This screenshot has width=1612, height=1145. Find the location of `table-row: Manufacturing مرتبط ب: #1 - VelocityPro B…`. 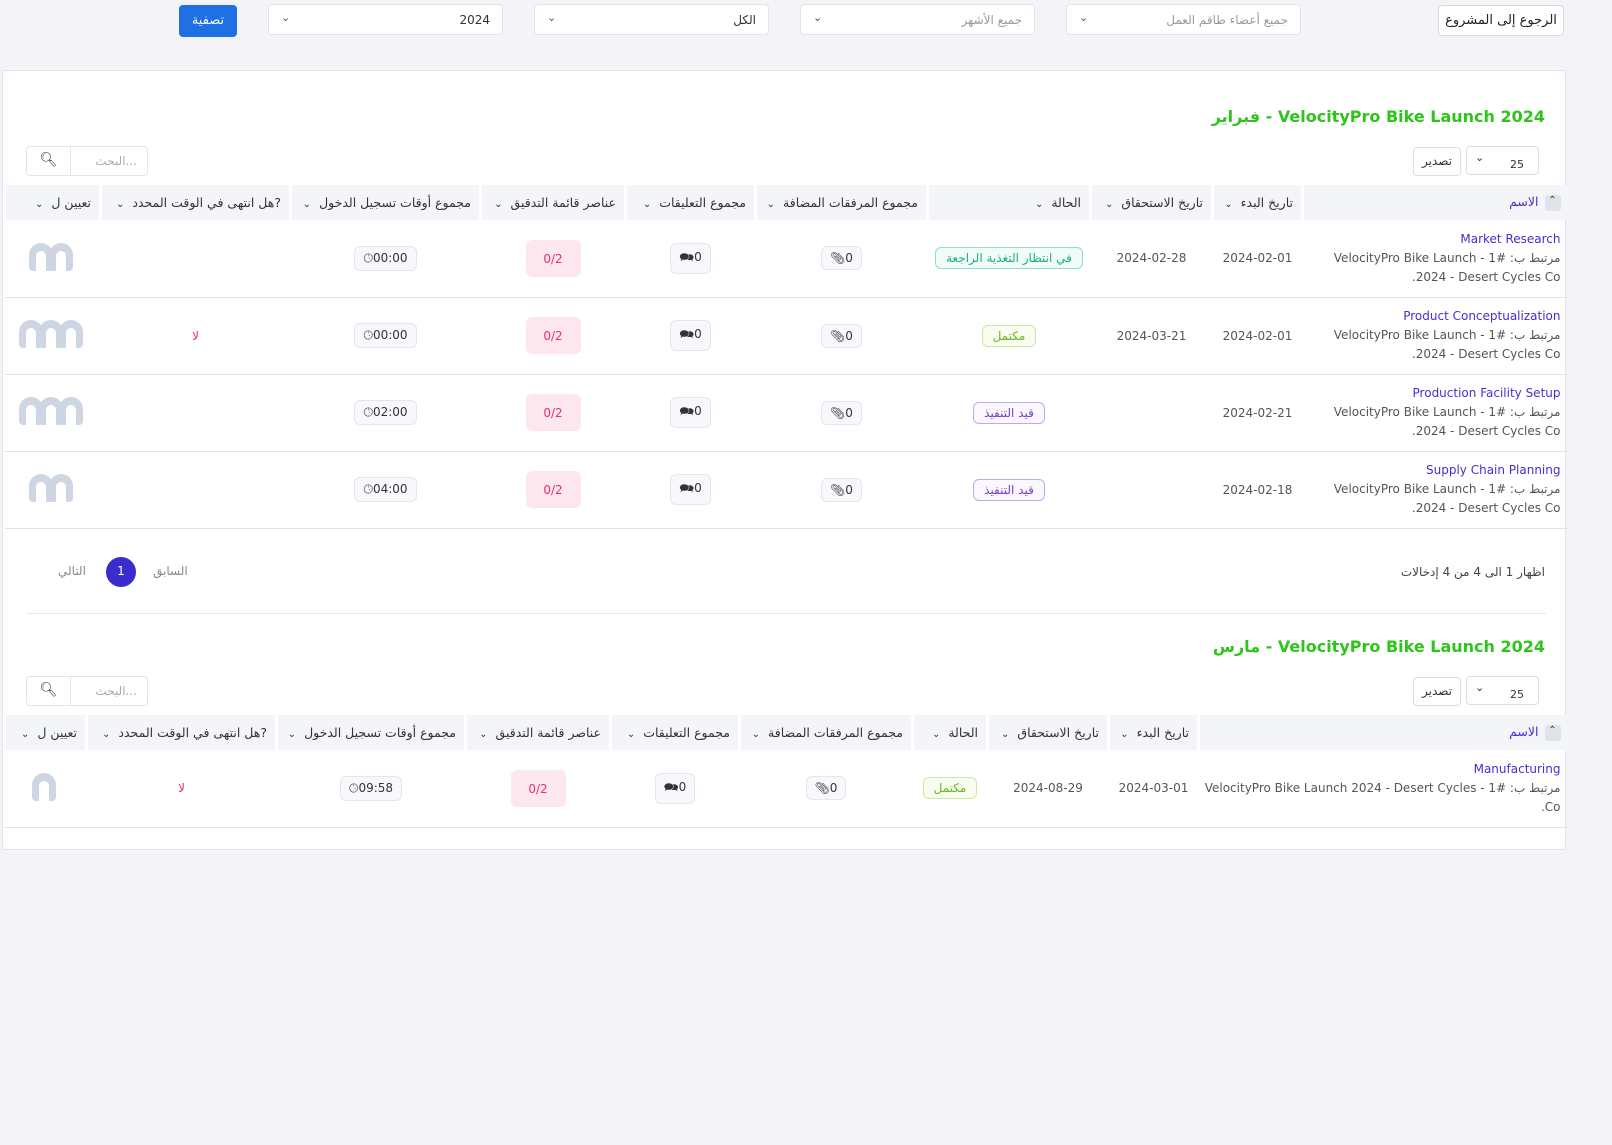

table-row: Manufacturing مرتبط ب: #1 - VelocityPro B… is located at coordinates (786, 789).